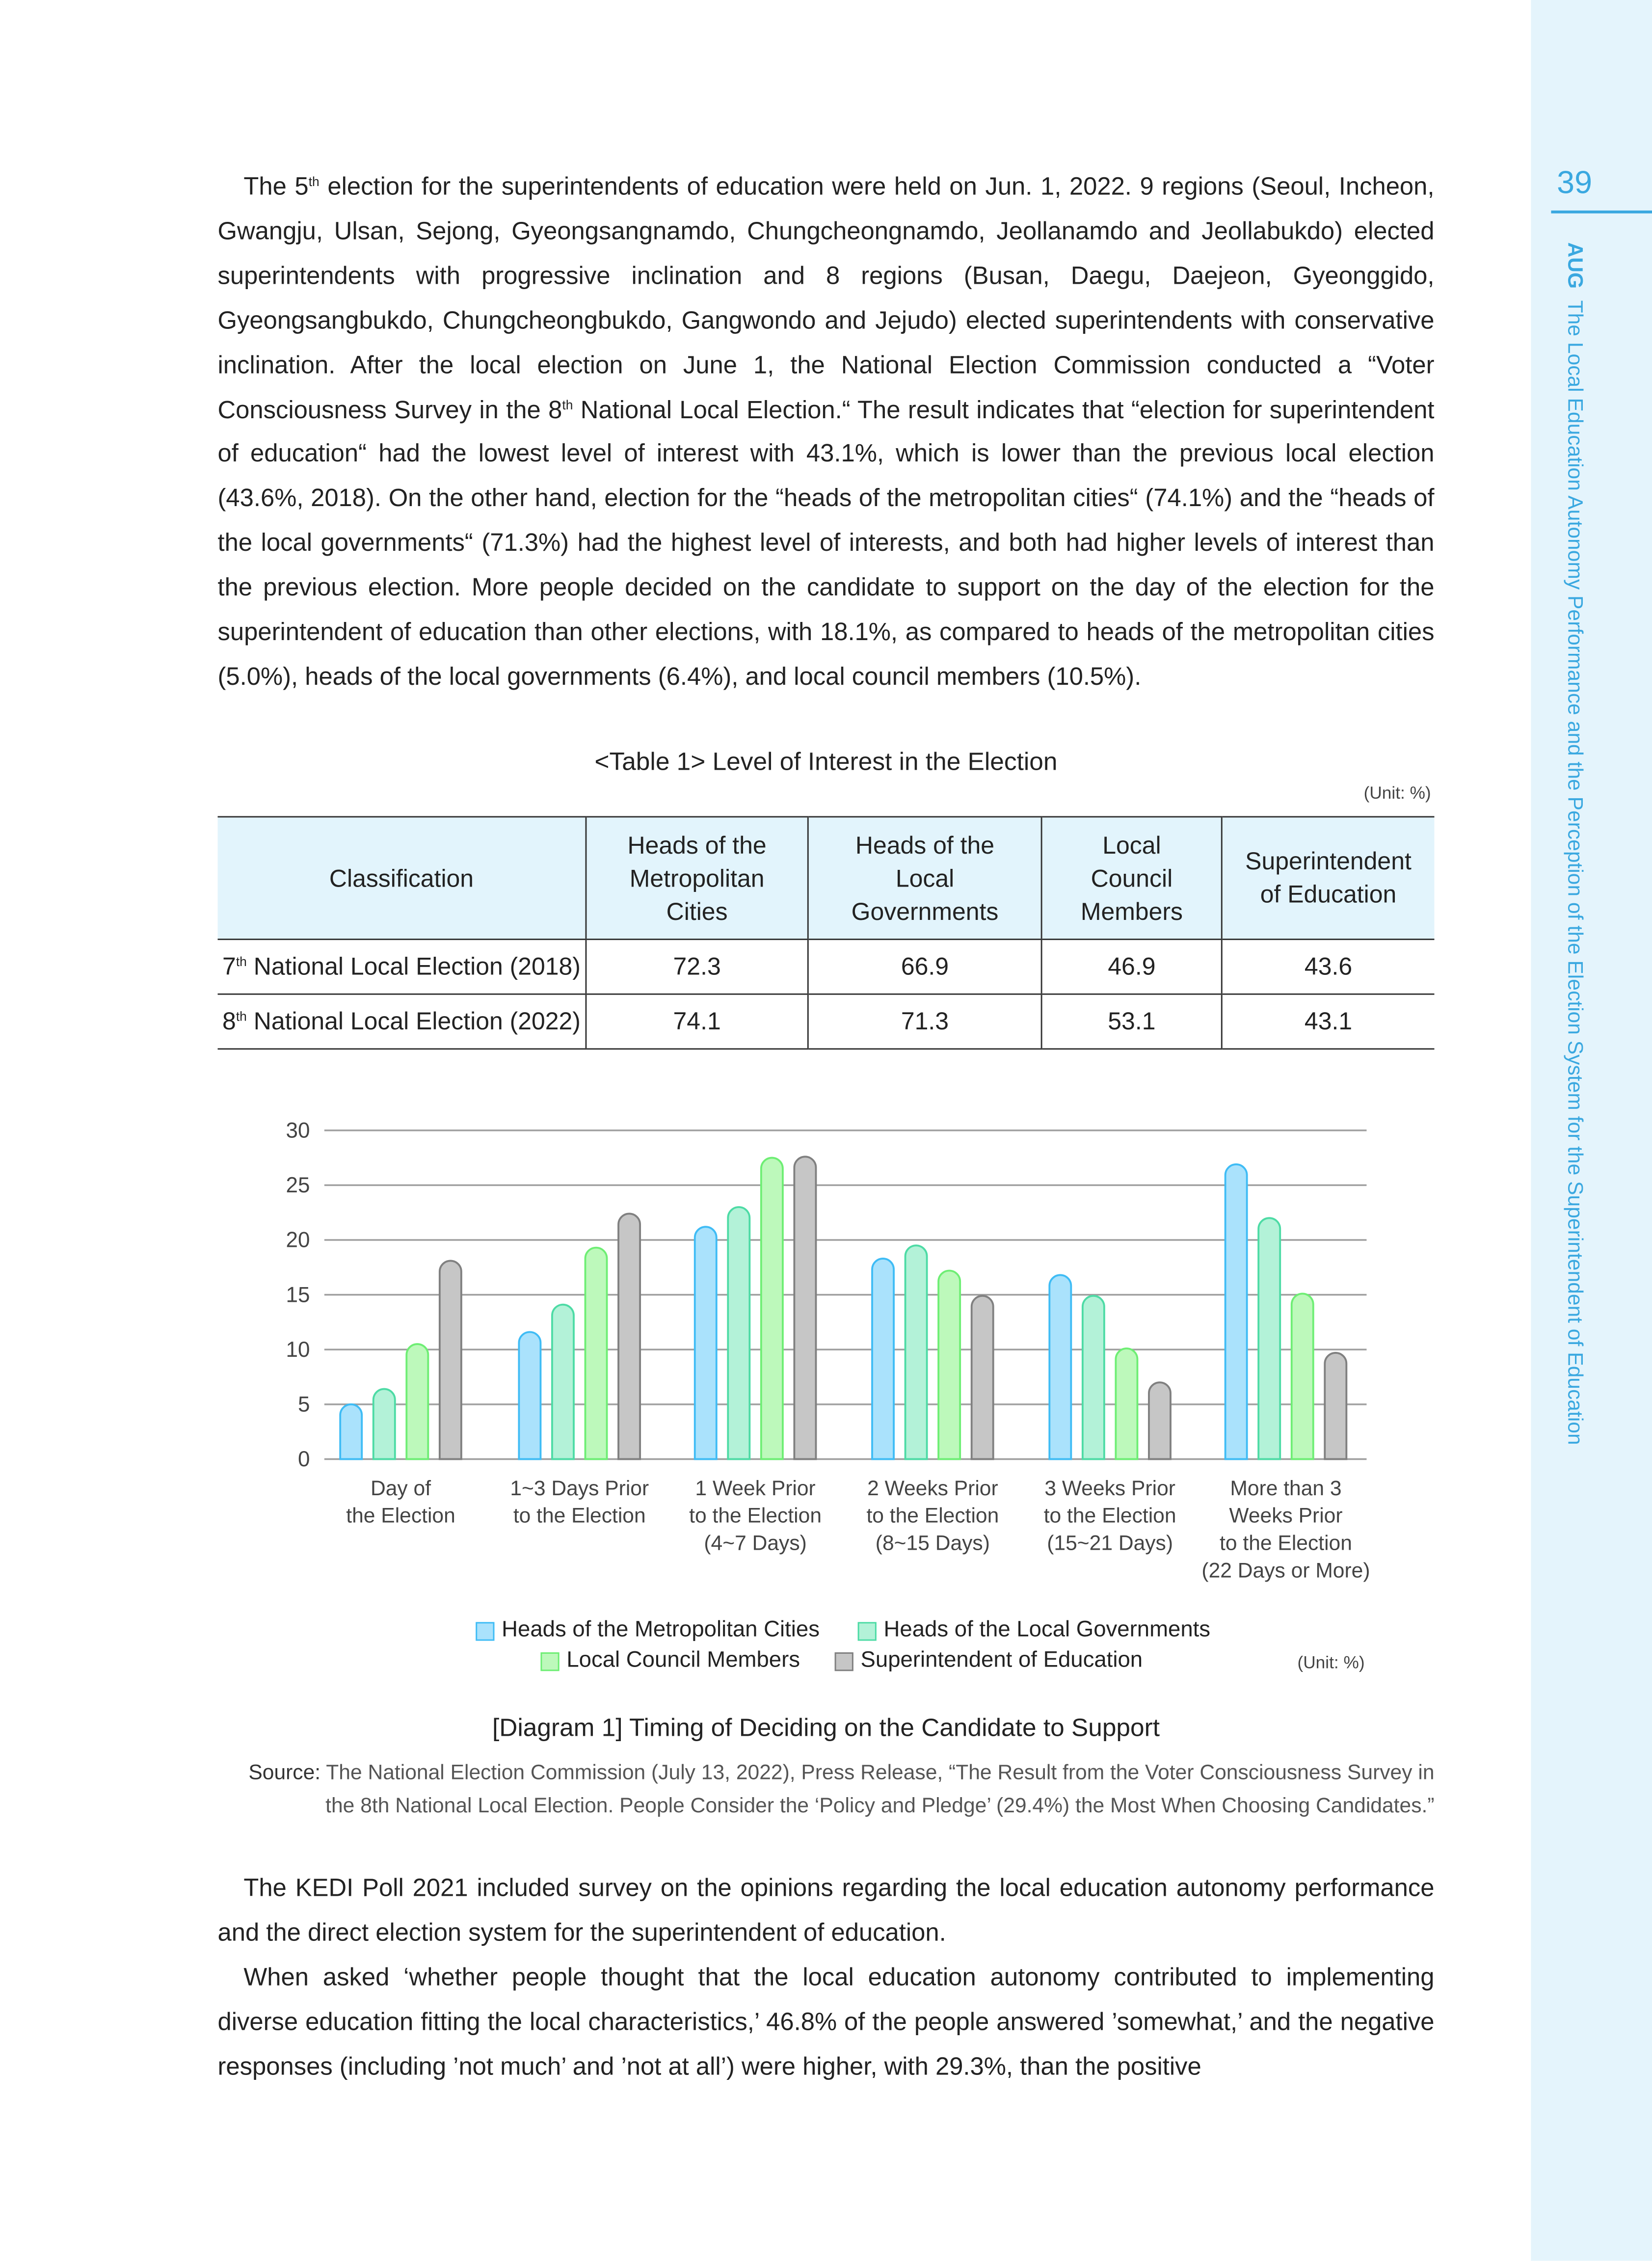  What do you see at coordinates (696, 1022) in the screenshot?
I see `cell: 74.1` at bounding box center [696, 1022].